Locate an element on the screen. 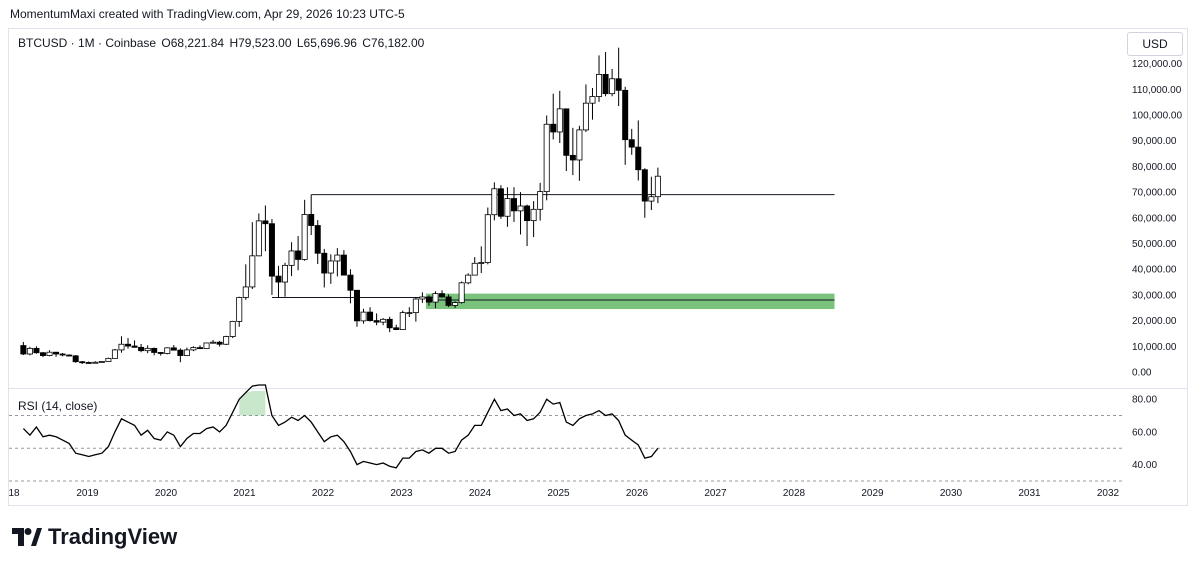 The width and height of the screenshot is (1200, 566). rsi-indicator-label: RSI (14, close) is located at coordinates (58, 406).